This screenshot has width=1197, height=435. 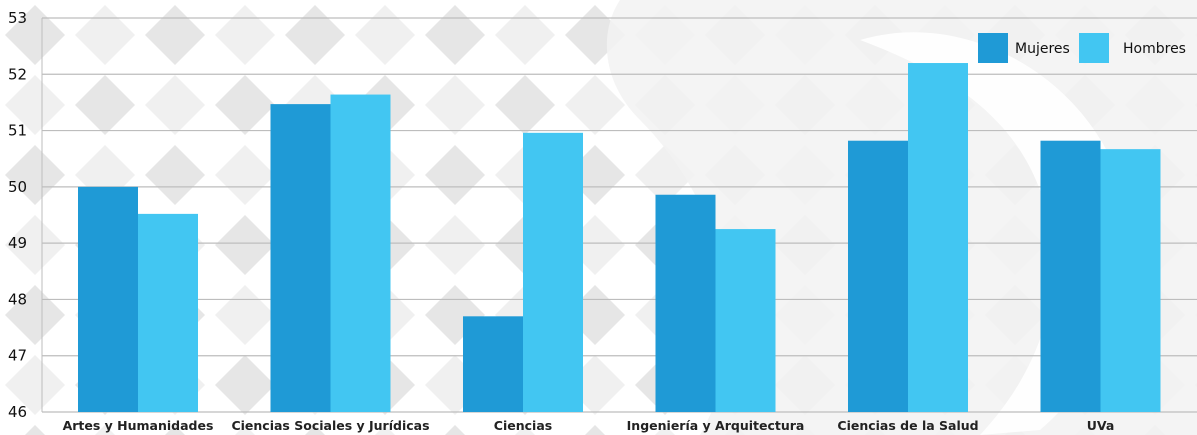 What do you see at coordinates (1154, 49) in the screenshot?
I see `legend-label-hombres: Hombres` at bounding box center [1154, 49].